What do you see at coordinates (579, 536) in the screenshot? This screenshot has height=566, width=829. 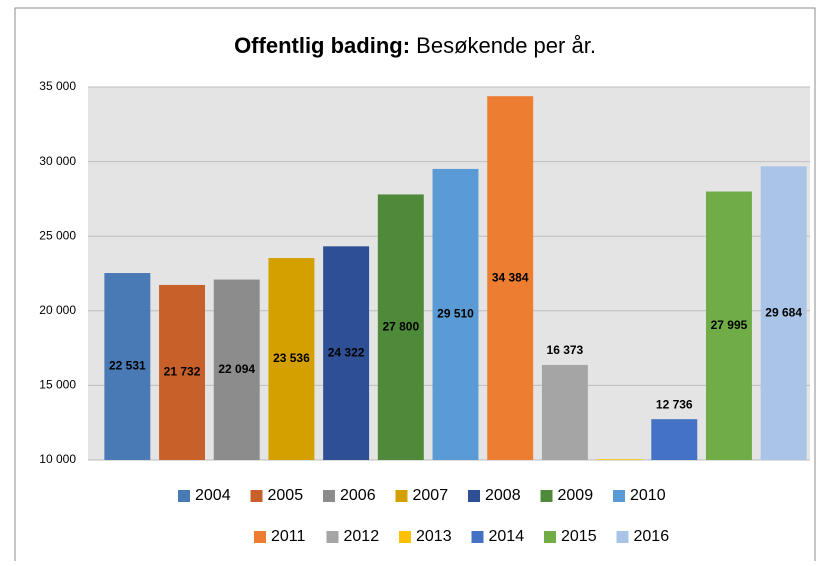 I see `legend-label: 2015` at bounding box center [579, 536].